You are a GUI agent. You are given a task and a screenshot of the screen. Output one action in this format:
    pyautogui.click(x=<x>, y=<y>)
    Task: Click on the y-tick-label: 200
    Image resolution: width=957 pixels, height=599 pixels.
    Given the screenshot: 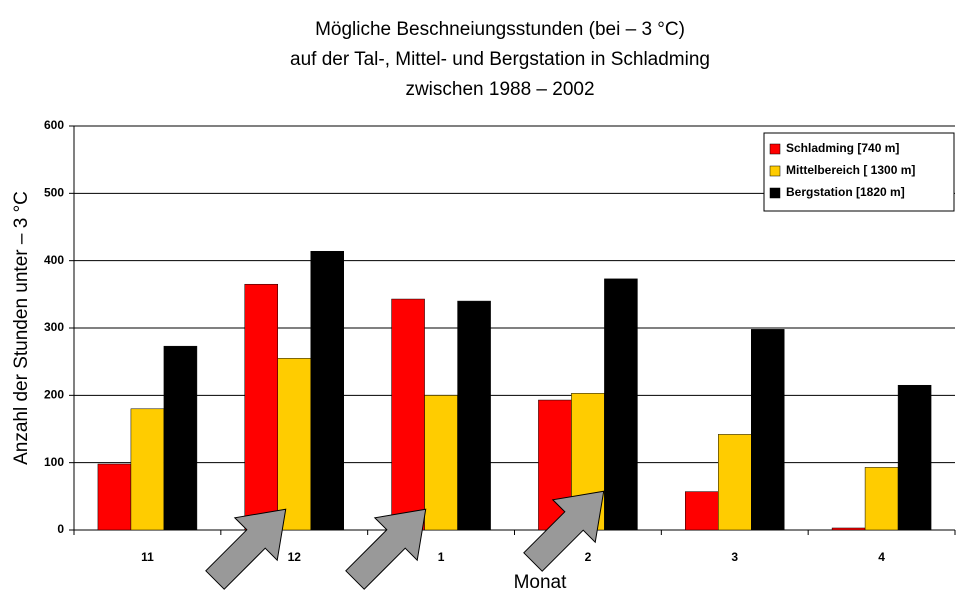 What is the action you would take?
    pyautogui.click(x=54, y=395)
    